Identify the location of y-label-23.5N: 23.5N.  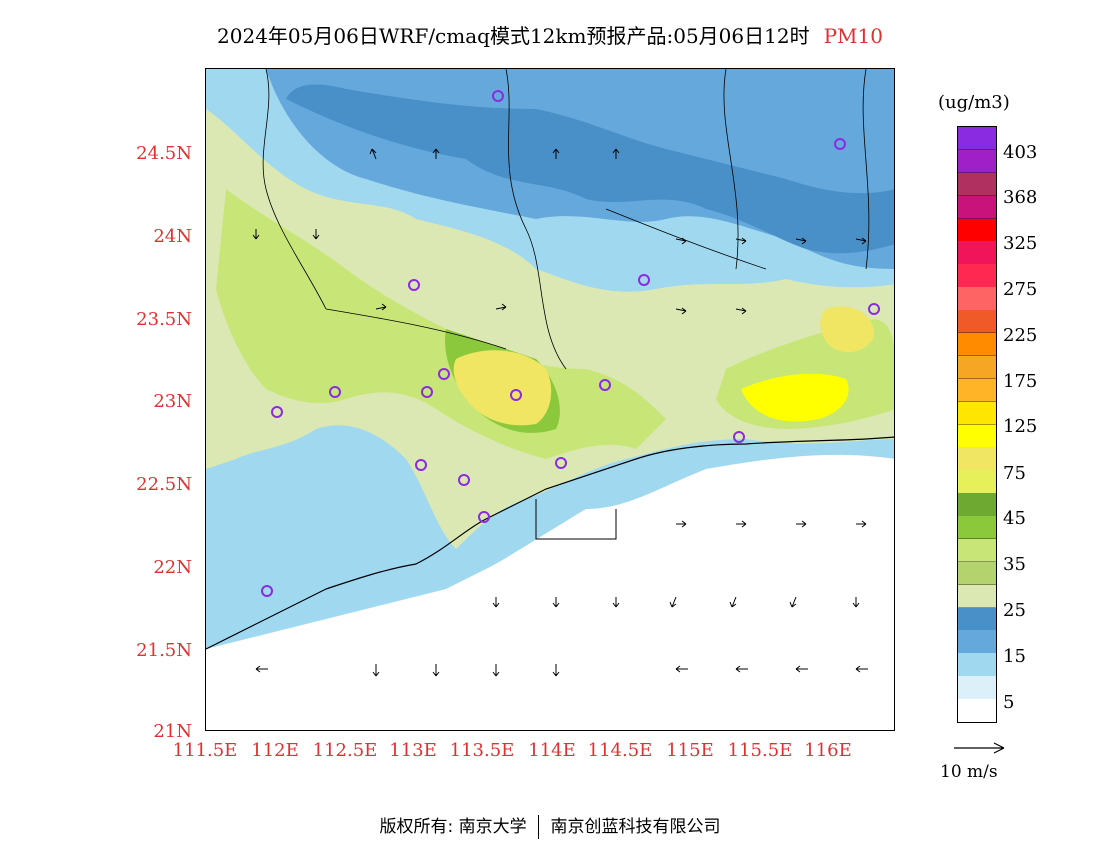
(164, 319).